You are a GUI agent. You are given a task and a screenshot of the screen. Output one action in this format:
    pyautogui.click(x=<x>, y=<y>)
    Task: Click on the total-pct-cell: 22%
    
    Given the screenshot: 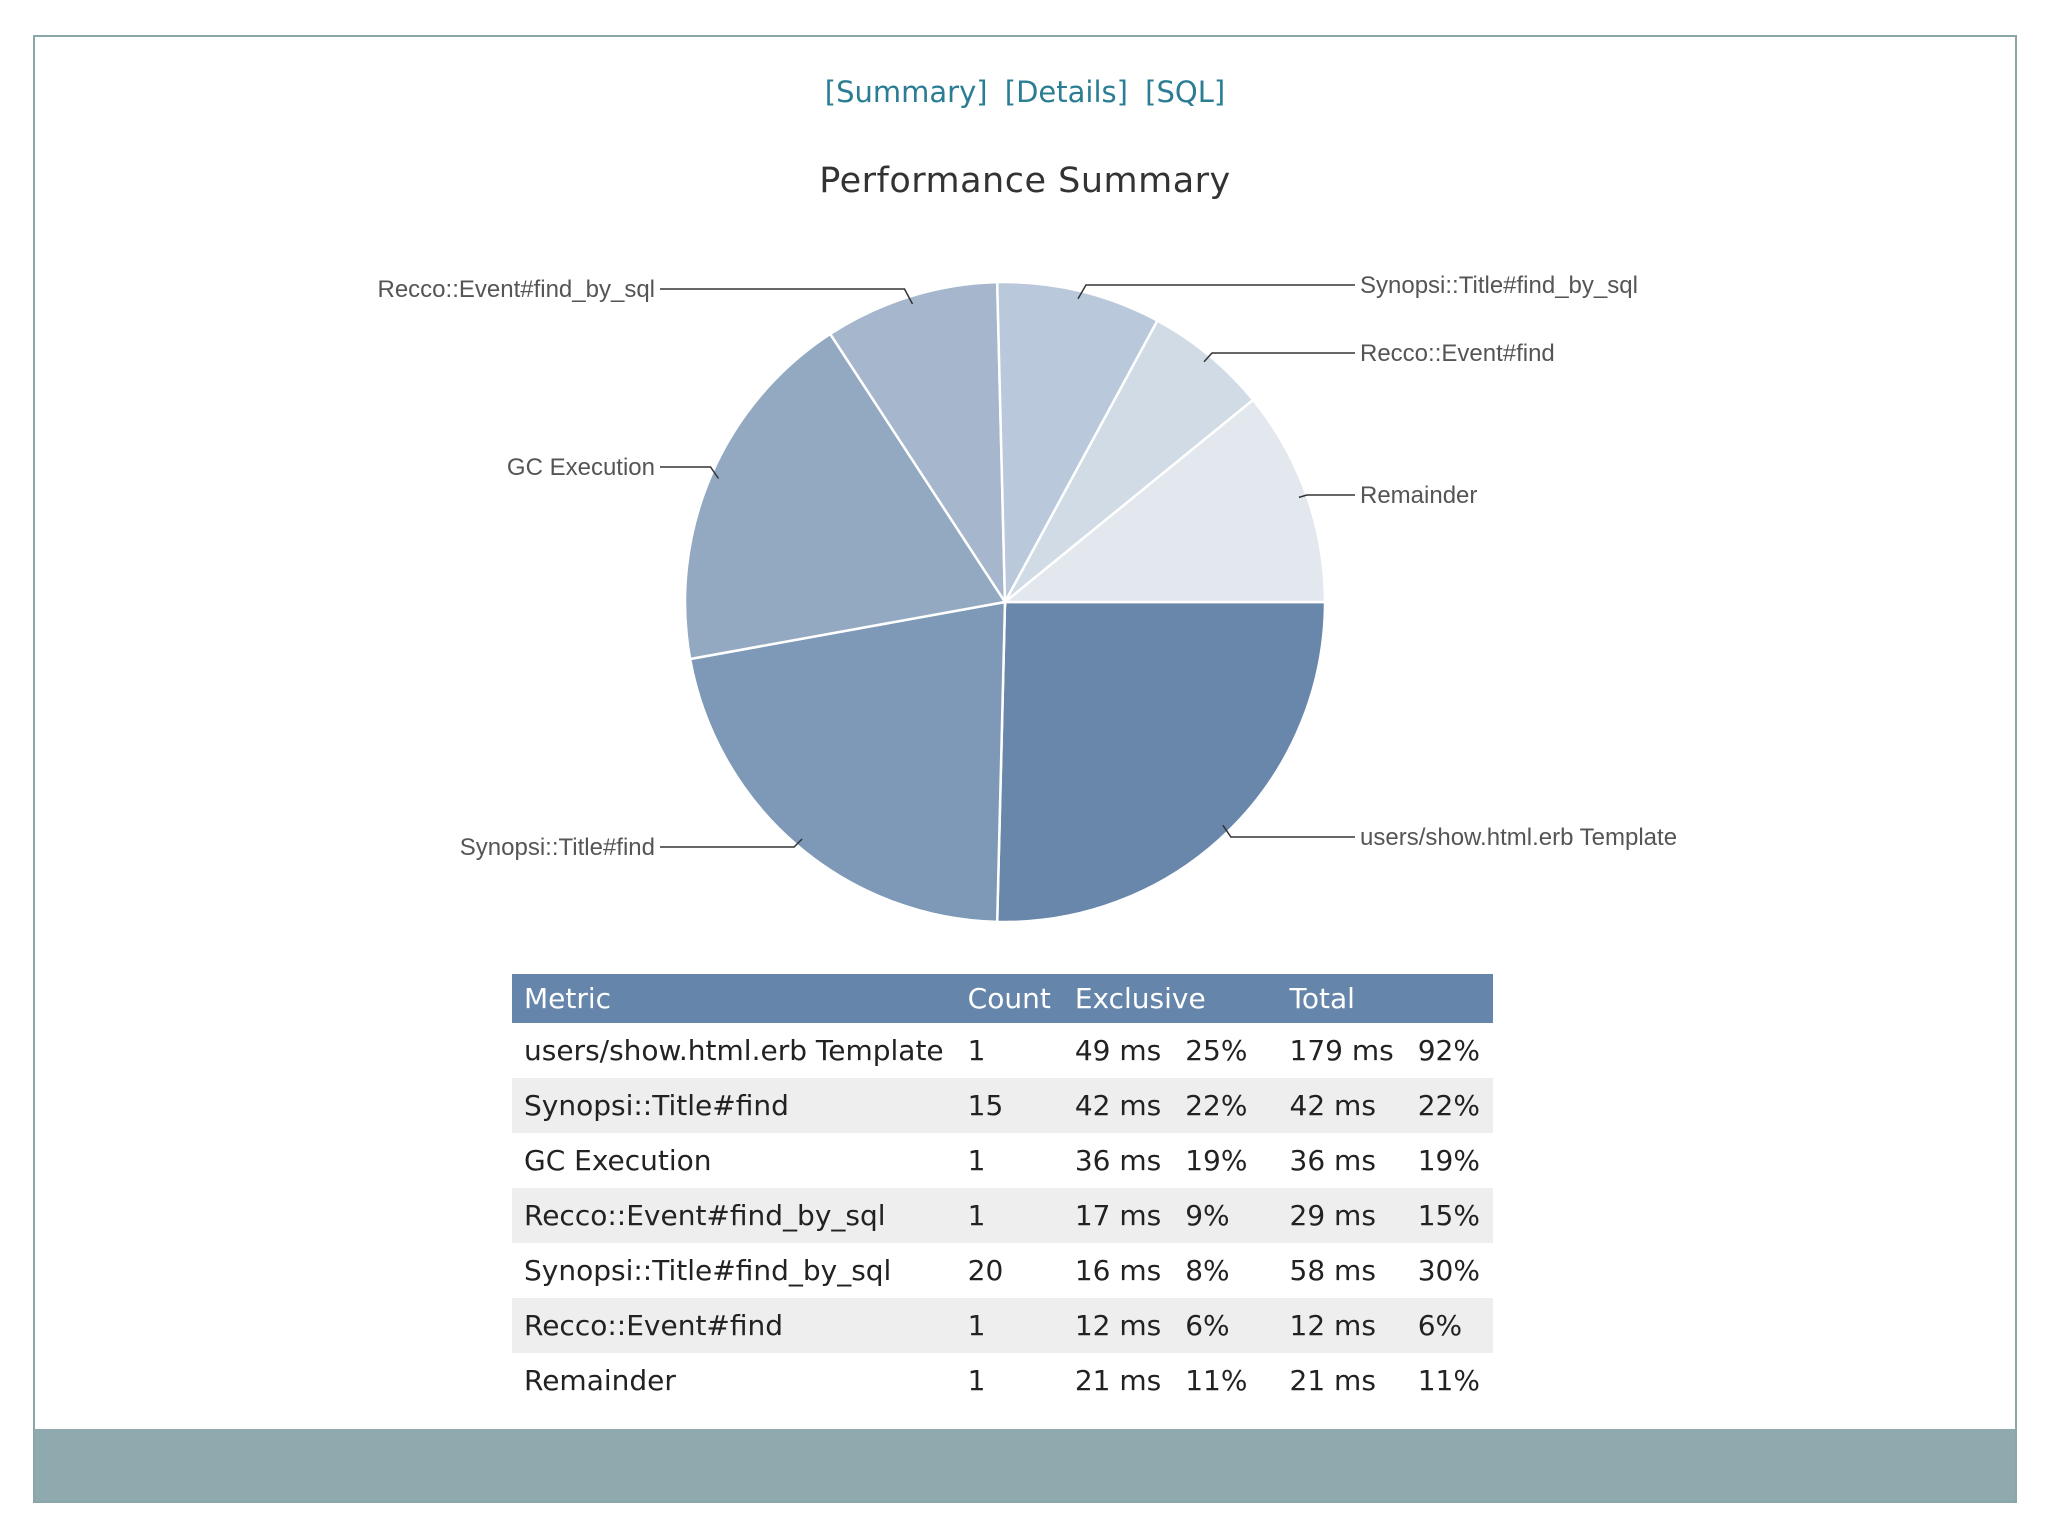 What is the action you would take?
    pyautogui.click(x=1449, y=1105)
    